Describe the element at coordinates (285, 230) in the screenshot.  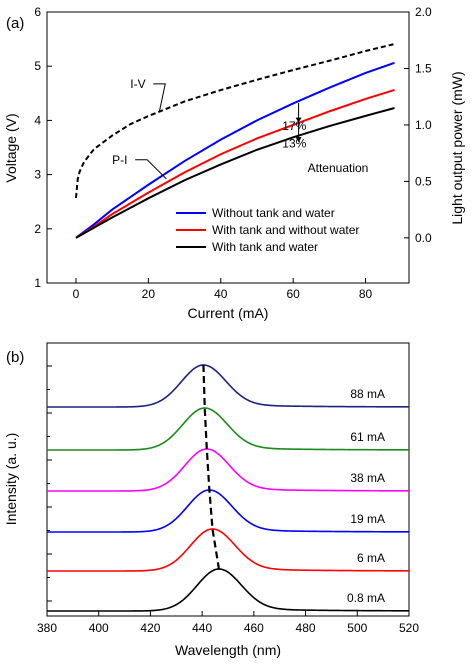
I see `legend-label-with-tank-and-without-water: With tank and without water` at that location.